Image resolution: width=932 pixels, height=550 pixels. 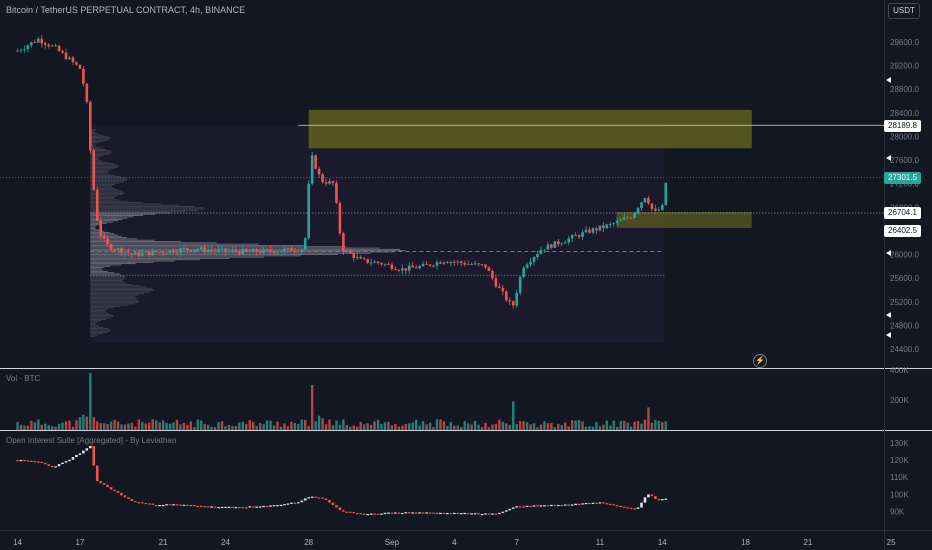 What do you see at coordinates (23, 378) in the screenshot?
I see `volume-pane-label: Vol · BTC` at bounding box center [23, 378].